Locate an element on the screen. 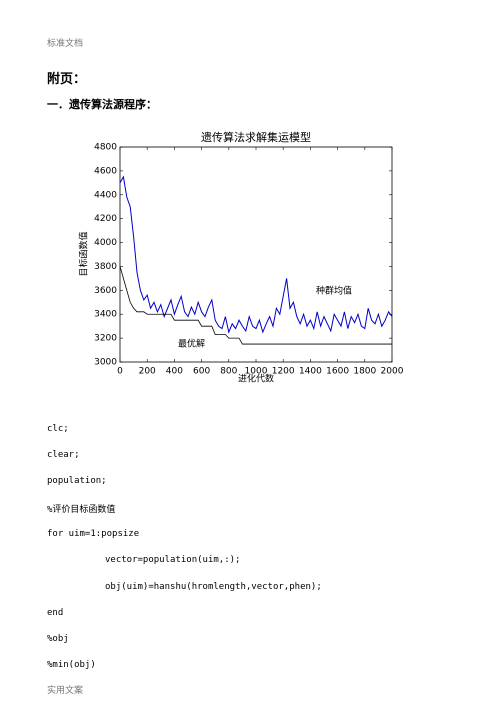  chart-title: 遗传算法求解集运模型 is located at coordinates (256, 137).